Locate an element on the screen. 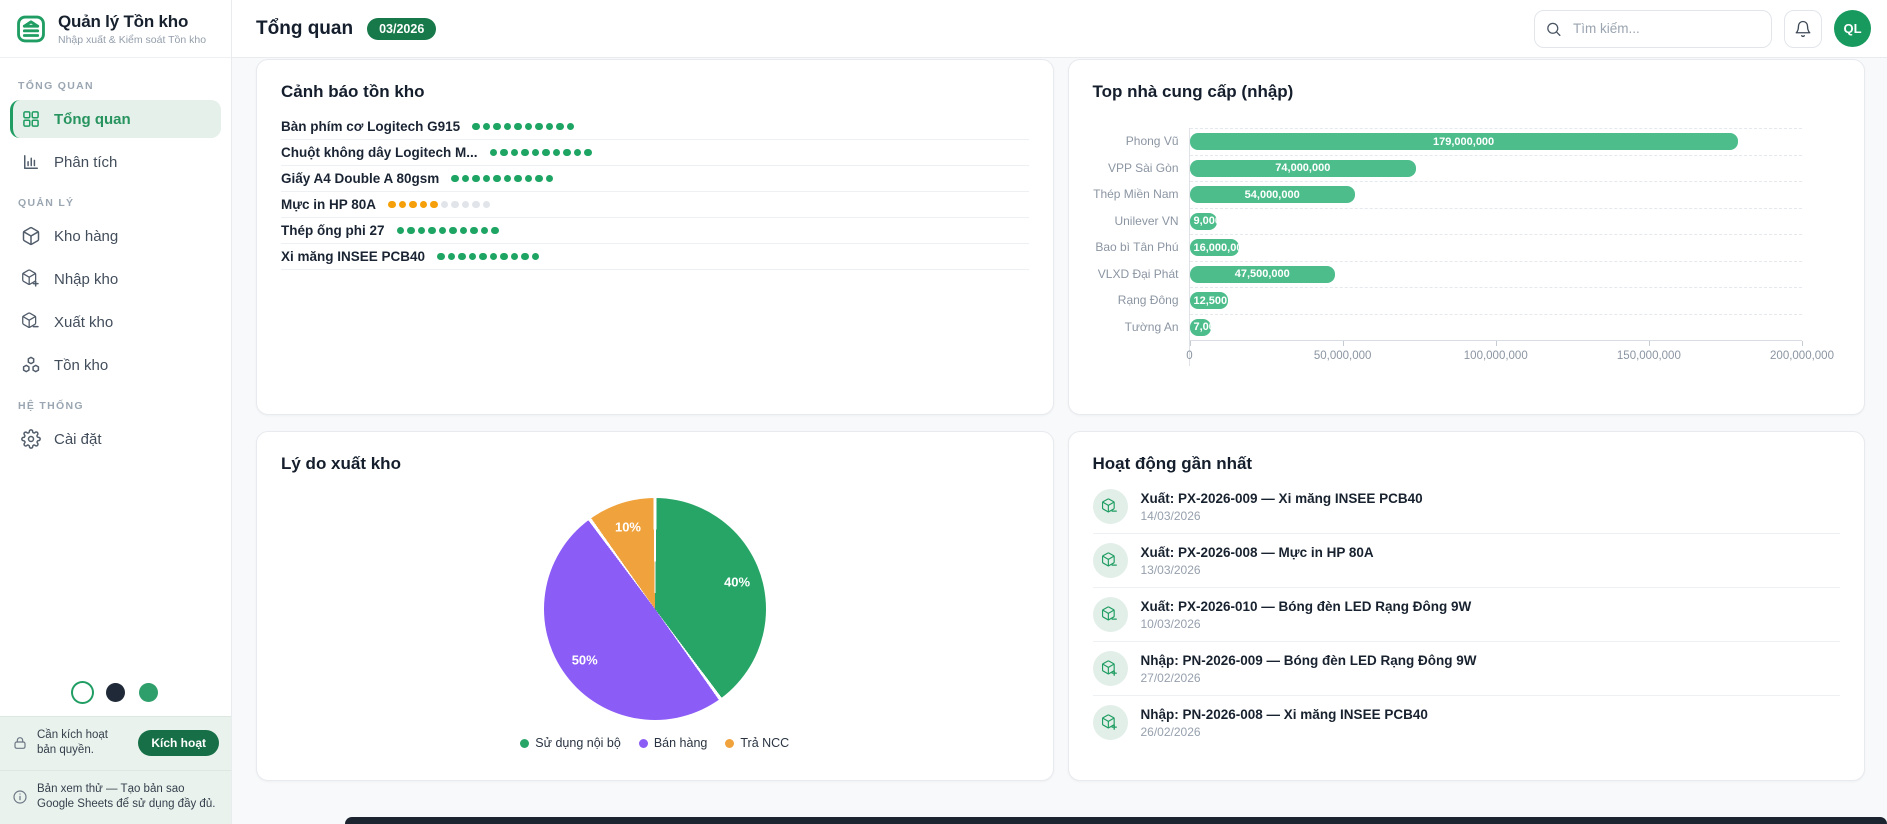  bar: 9,000,000 is located at coordinates (1203, 221).